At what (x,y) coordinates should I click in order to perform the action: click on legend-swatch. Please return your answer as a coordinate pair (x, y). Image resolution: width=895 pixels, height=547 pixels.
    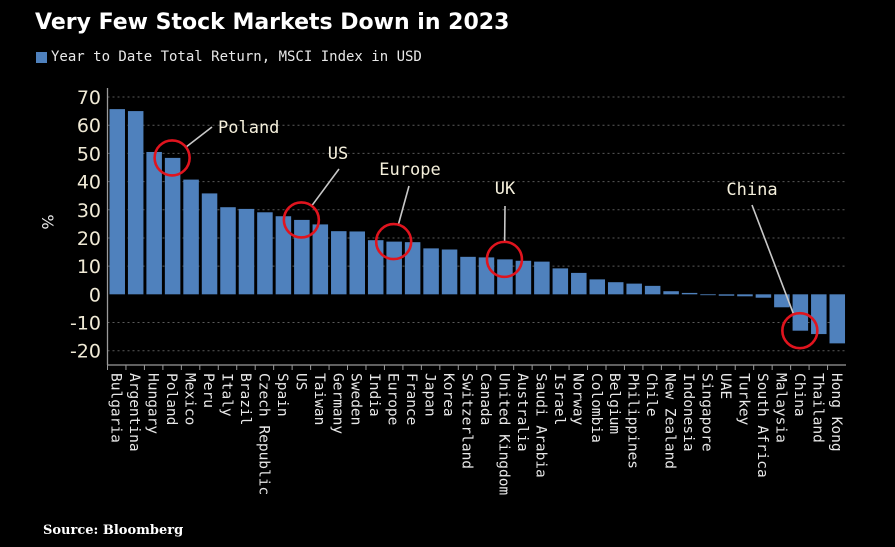
    Looking at the image, I should click on (41, 57).